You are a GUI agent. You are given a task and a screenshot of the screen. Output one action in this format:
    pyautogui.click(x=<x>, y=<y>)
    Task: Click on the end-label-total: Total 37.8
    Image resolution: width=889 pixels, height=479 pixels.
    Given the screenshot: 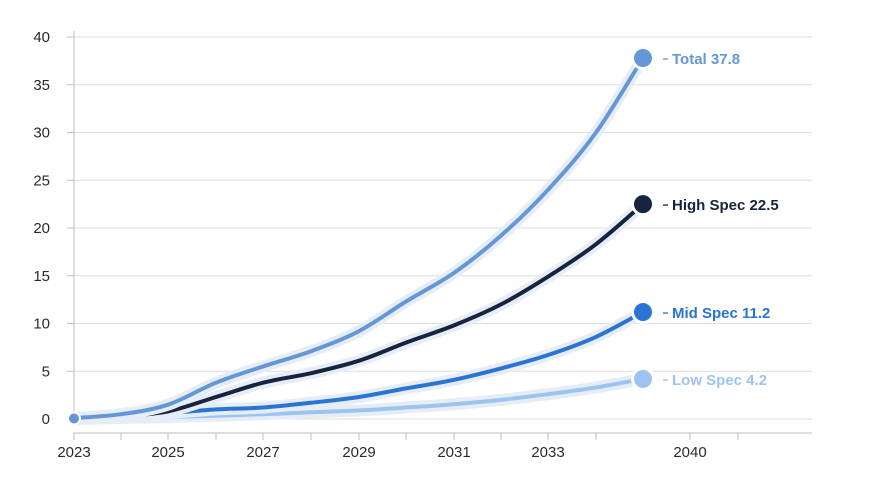 What is the action you would take?
    pyautogui.click(x=706, y=59)
    